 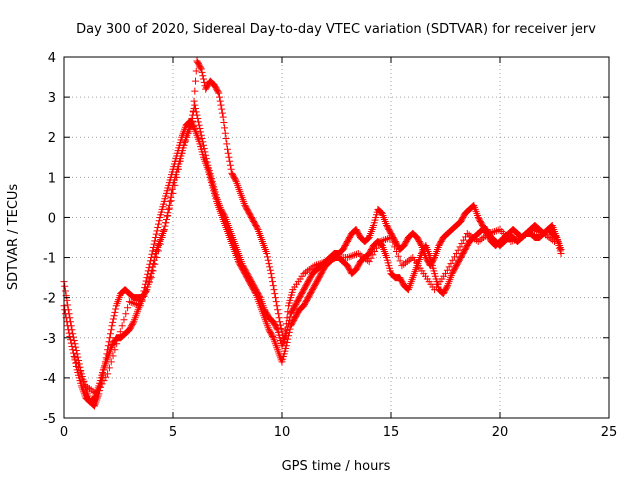 I want to click on y-tick-label: -5, so click(x=49, y=419).